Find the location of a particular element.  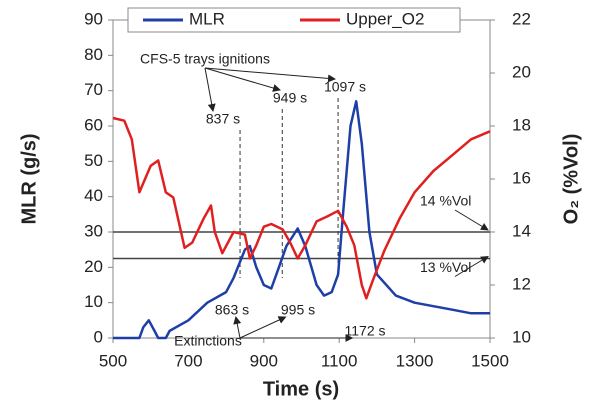

y2-tick-label: 14 is located at coordinates (521, 230).